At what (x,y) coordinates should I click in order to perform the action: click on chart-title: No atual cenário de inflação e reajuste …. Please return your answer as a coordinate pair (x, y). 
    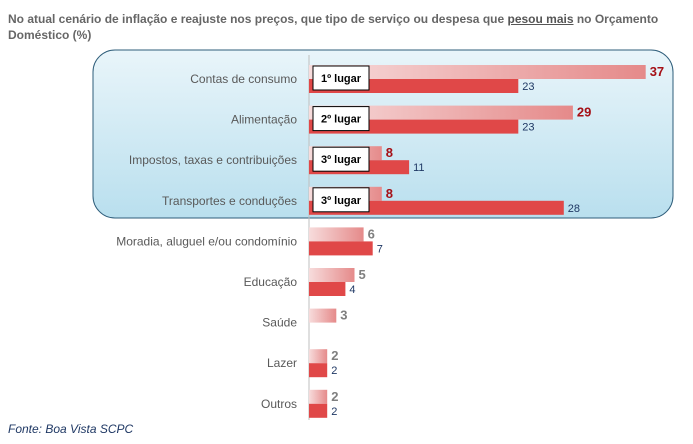
    Looking at the image, I should click on (343, 27).